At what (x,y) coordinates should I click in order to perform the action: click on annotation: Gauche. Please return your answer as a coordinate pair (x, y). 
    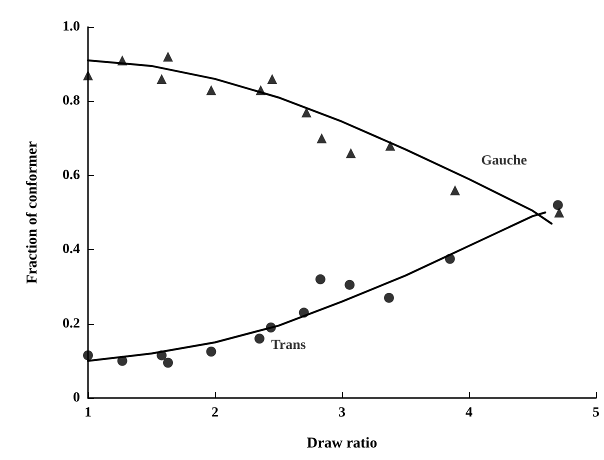
    Looking at the image, I should click on (504, 161).